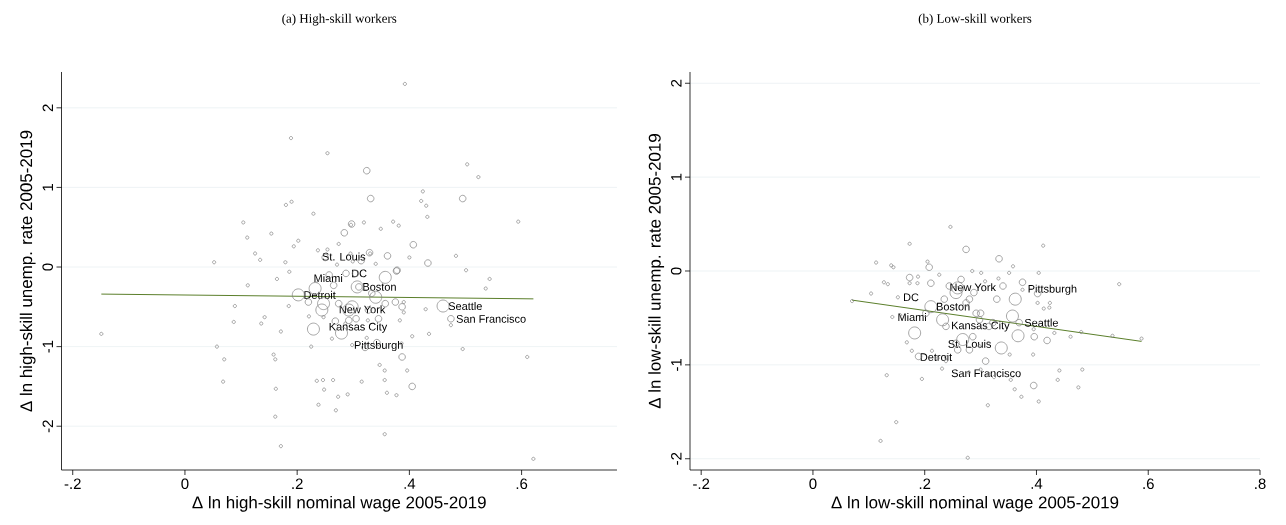 Image resolution: width=1286 pixels, height=525 pixels. I want to click on x-tick-label: .8, so click(1260, 484).